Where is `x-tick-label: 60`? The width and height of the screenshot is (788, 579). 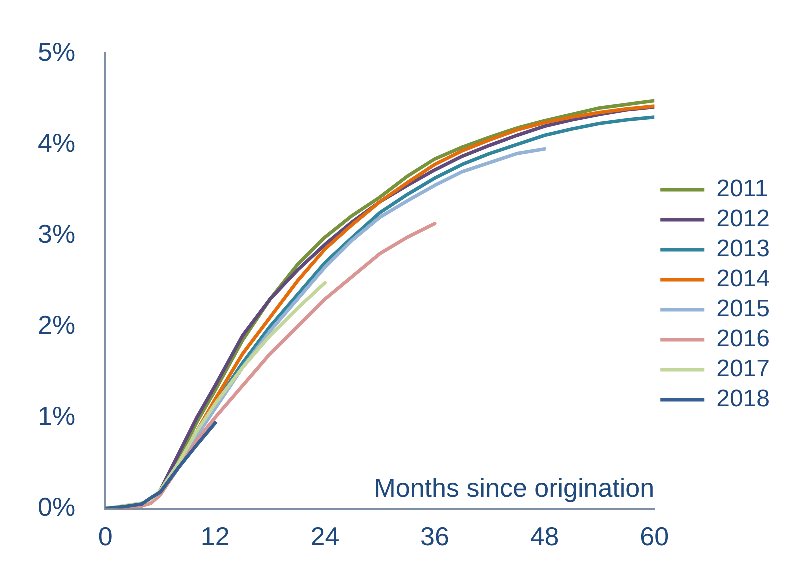
x-tick-label: 60 is located at coordinates (655, 537).